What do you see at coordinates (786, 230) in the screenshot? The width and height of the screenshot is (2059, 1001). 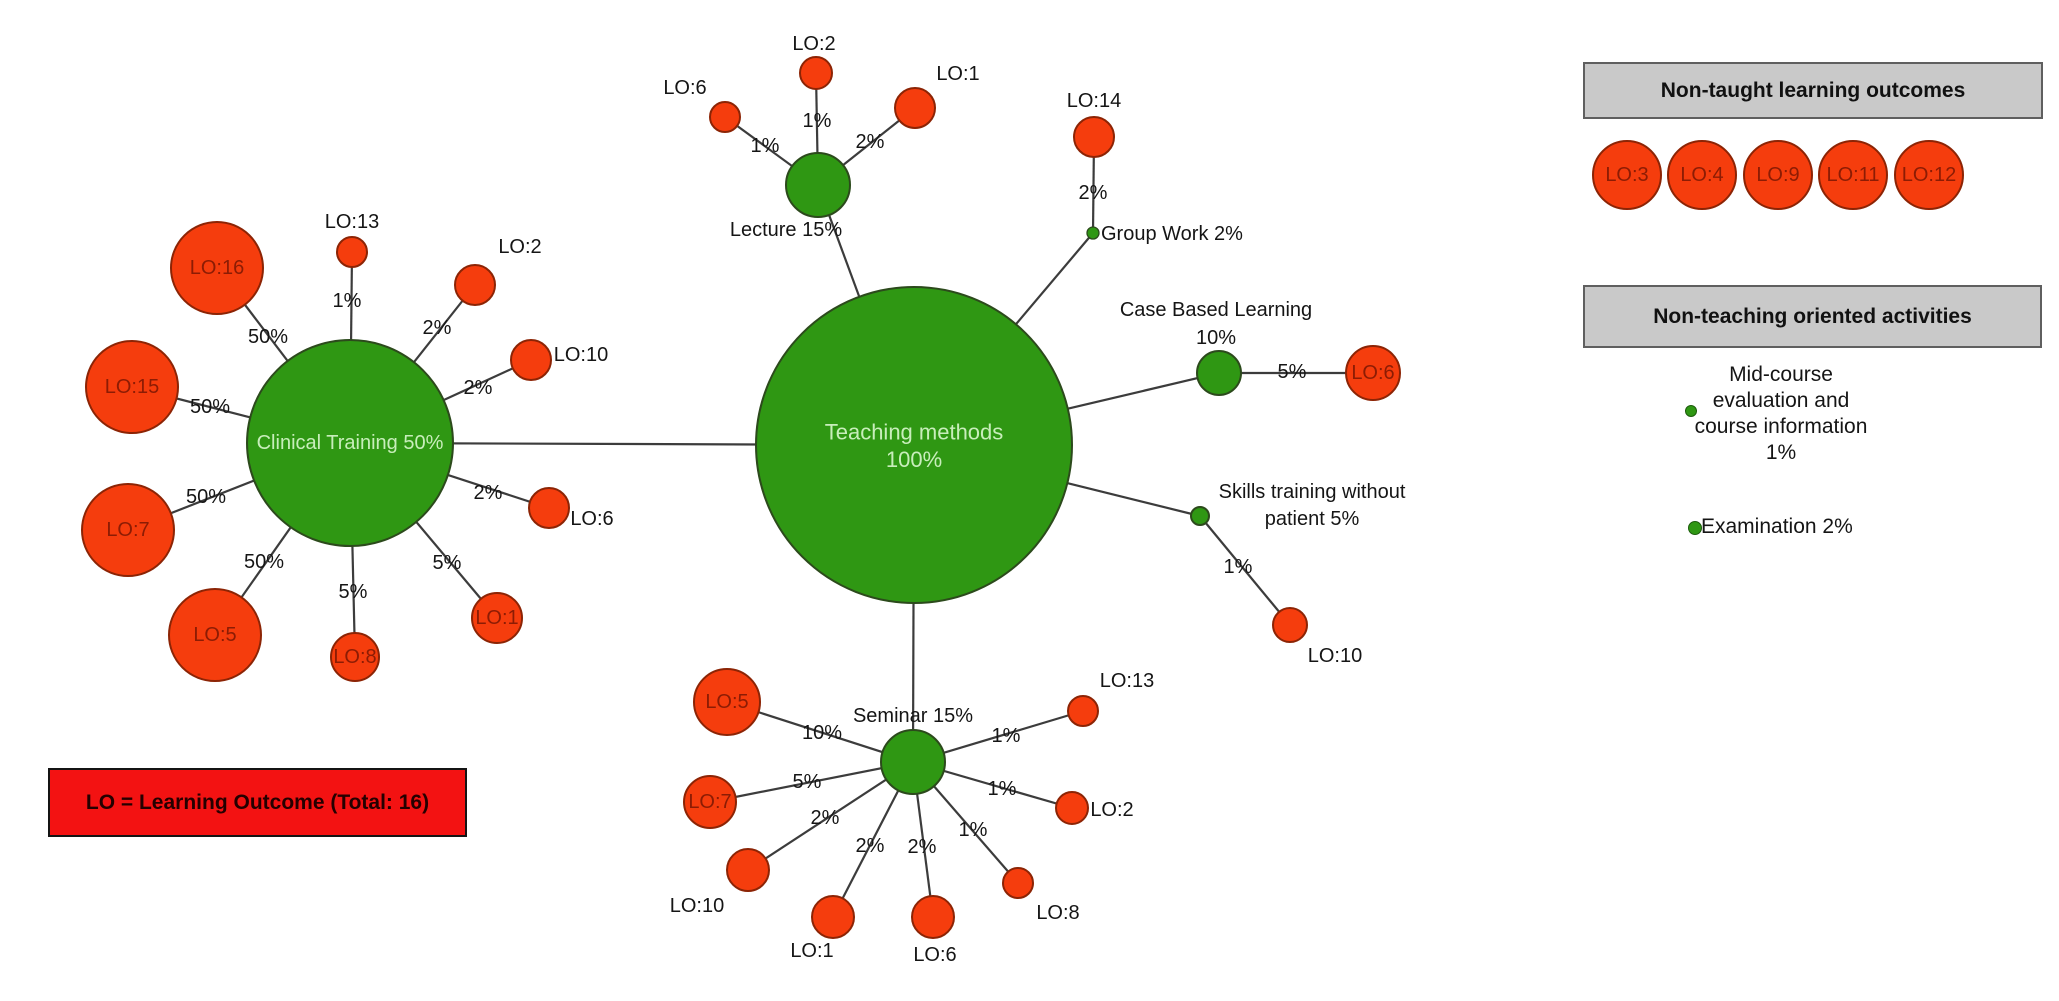 I see `lecture-label: Lecture 15%` at bounding box center [786, 230].